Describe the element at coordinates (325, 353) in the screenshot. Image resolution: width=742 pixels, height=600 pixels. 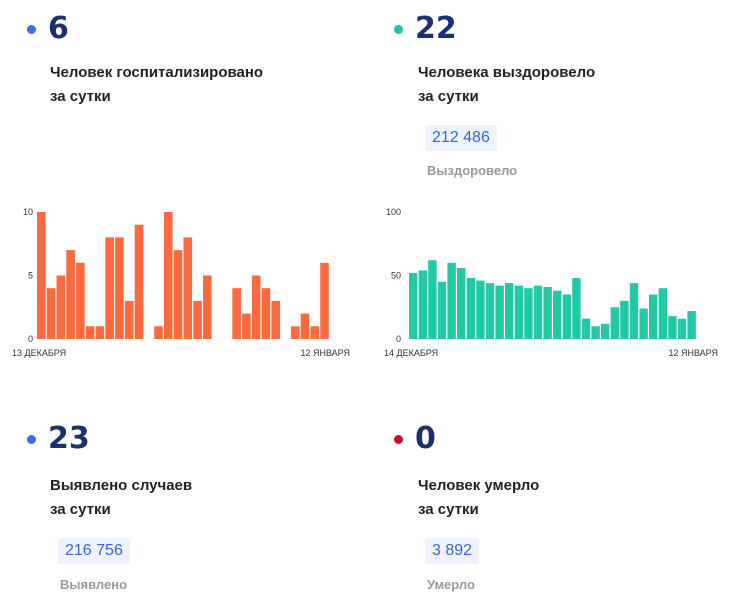
I see `hospitalized-x-end-label: 12 ЯНВАРЯ` at that location.